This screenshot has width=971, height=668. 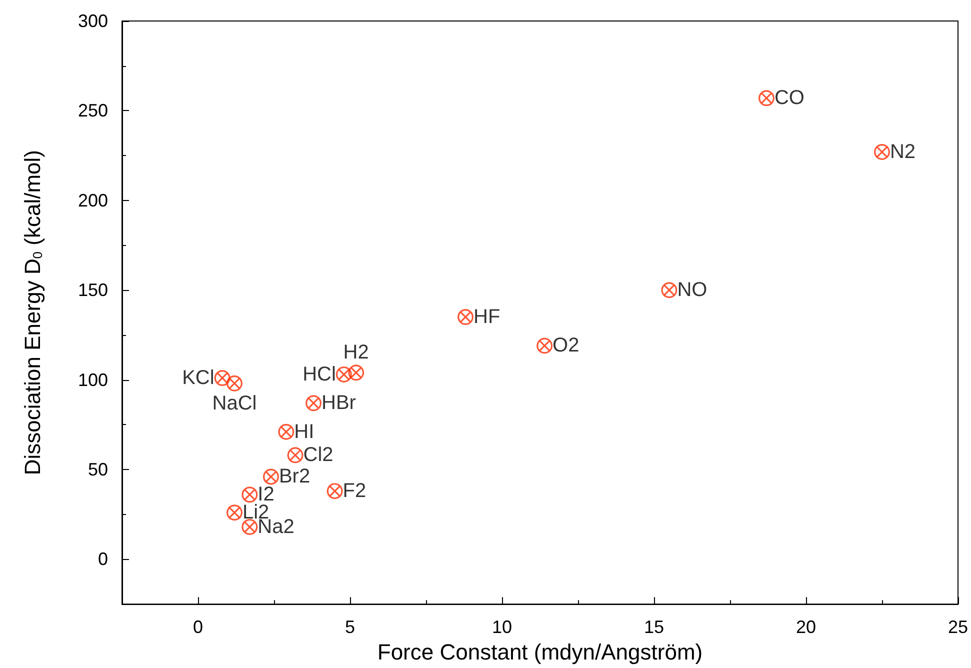 What do you see at coordinates (32, 313) in the screenshot?
I see `y-axis-title: Dissociation Energy D0 (kcal/mol)` at bounding box center [32, 313].